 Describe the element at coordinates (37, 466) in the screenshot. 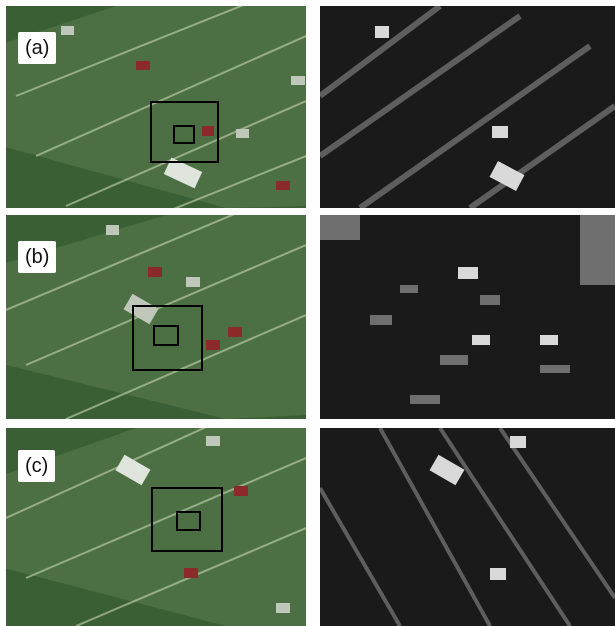

I see `panel-label: (c)` at that location.